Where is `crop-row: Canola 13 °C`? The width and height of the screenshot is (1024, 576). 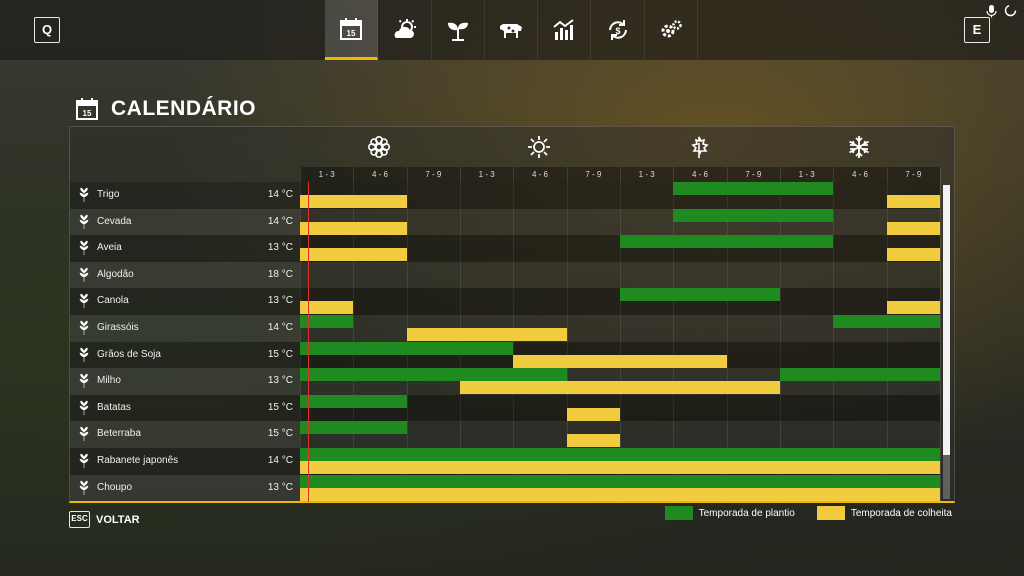 crop-row: Canola 13 °C is located at coordinates (505, 301).